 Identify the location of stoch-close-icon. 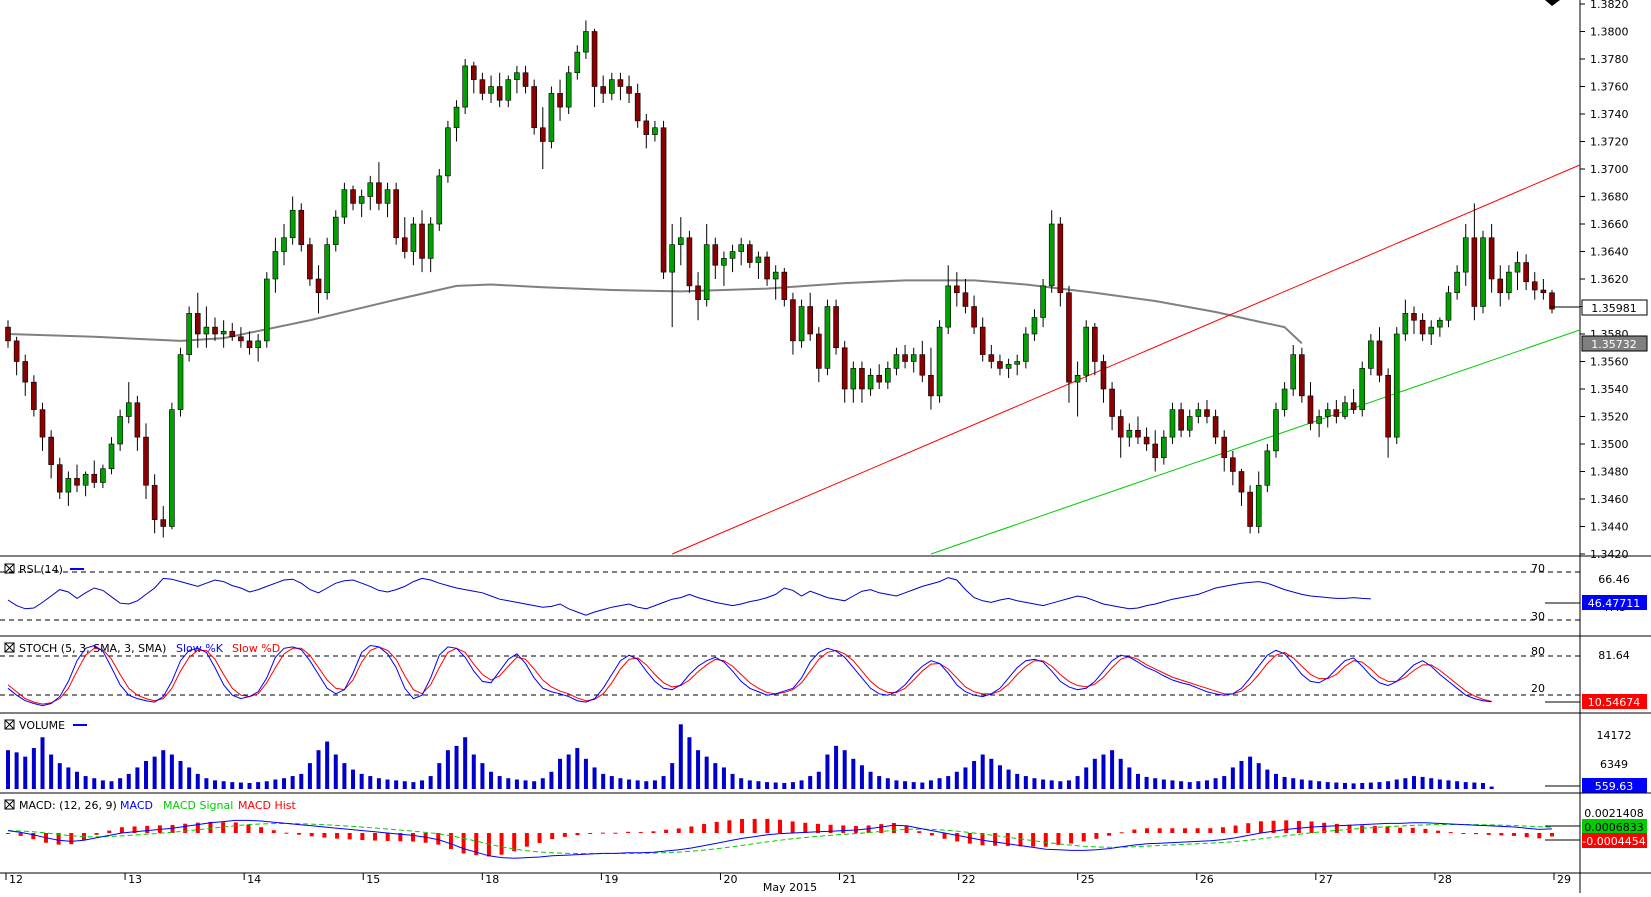
(9, 647).